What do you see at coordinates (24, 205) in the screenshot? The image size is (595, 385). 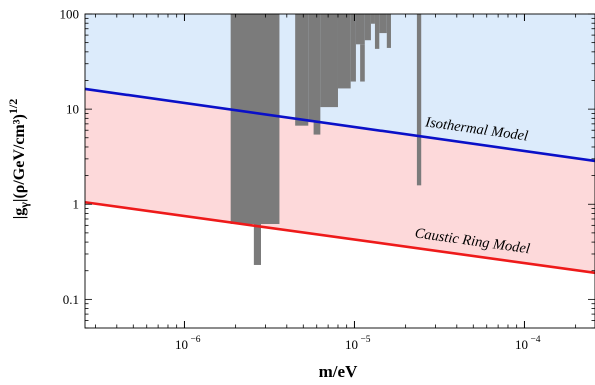 I see `y-axis-label-part: γ` at bounding box center [24, 205].